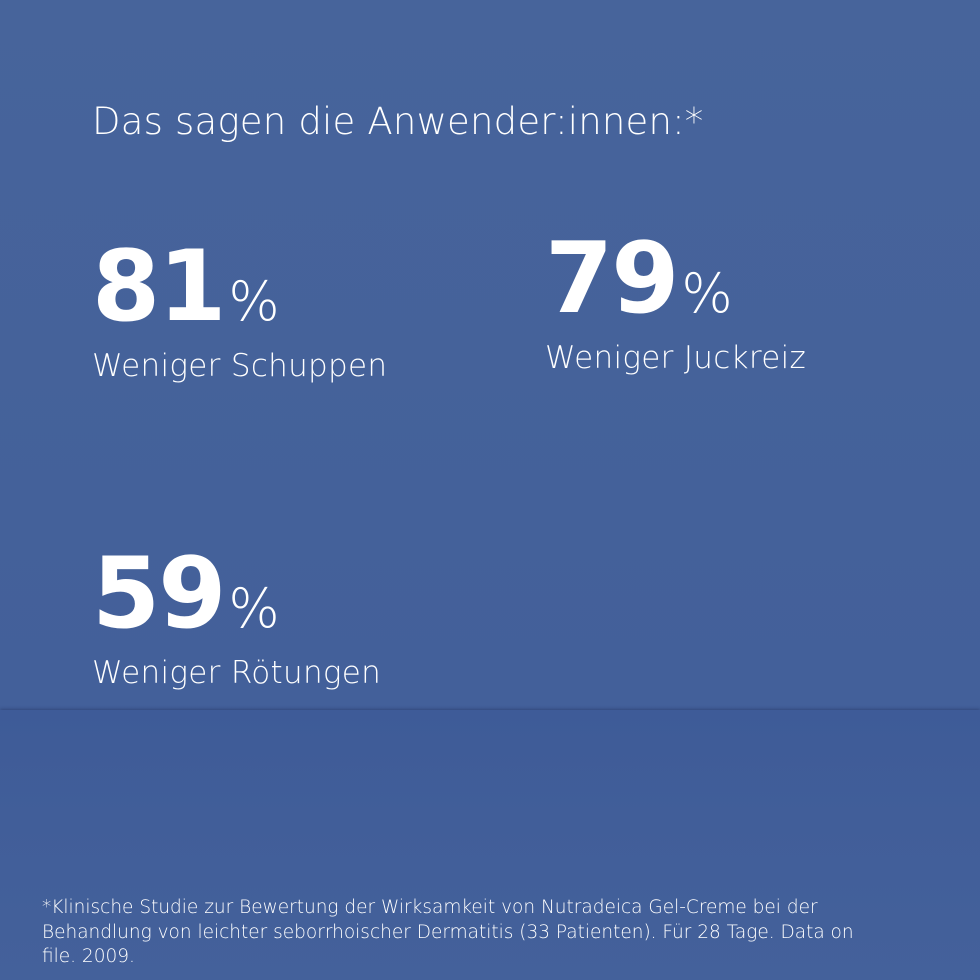 The width and height of the screenshot is (980, 980). I want to click on footnote-line: file. 2009., so click(88, 956).